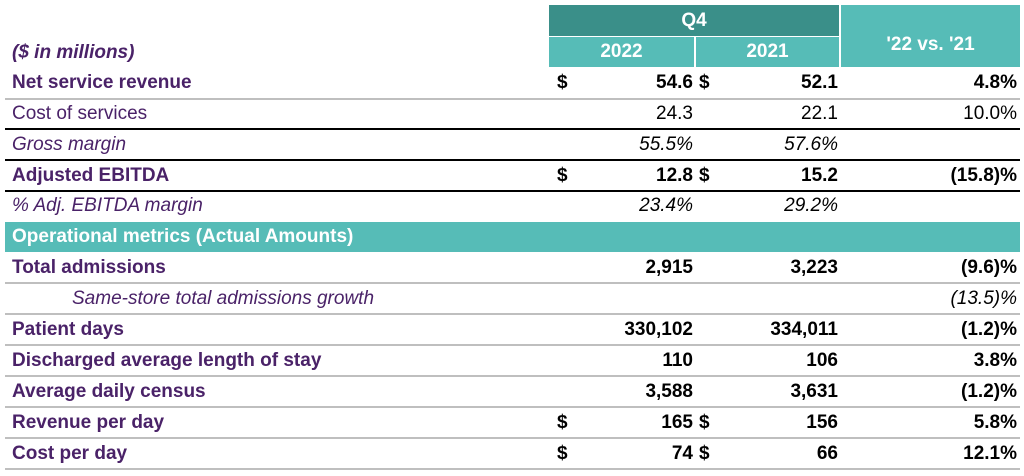 Image resolution: width=1024 pixels, height=476 pixels. What do you see at coordinates (167, 360) in the screenshot?
I see `row-label: Discharged average length of stay` at bounding box center [167, 360].